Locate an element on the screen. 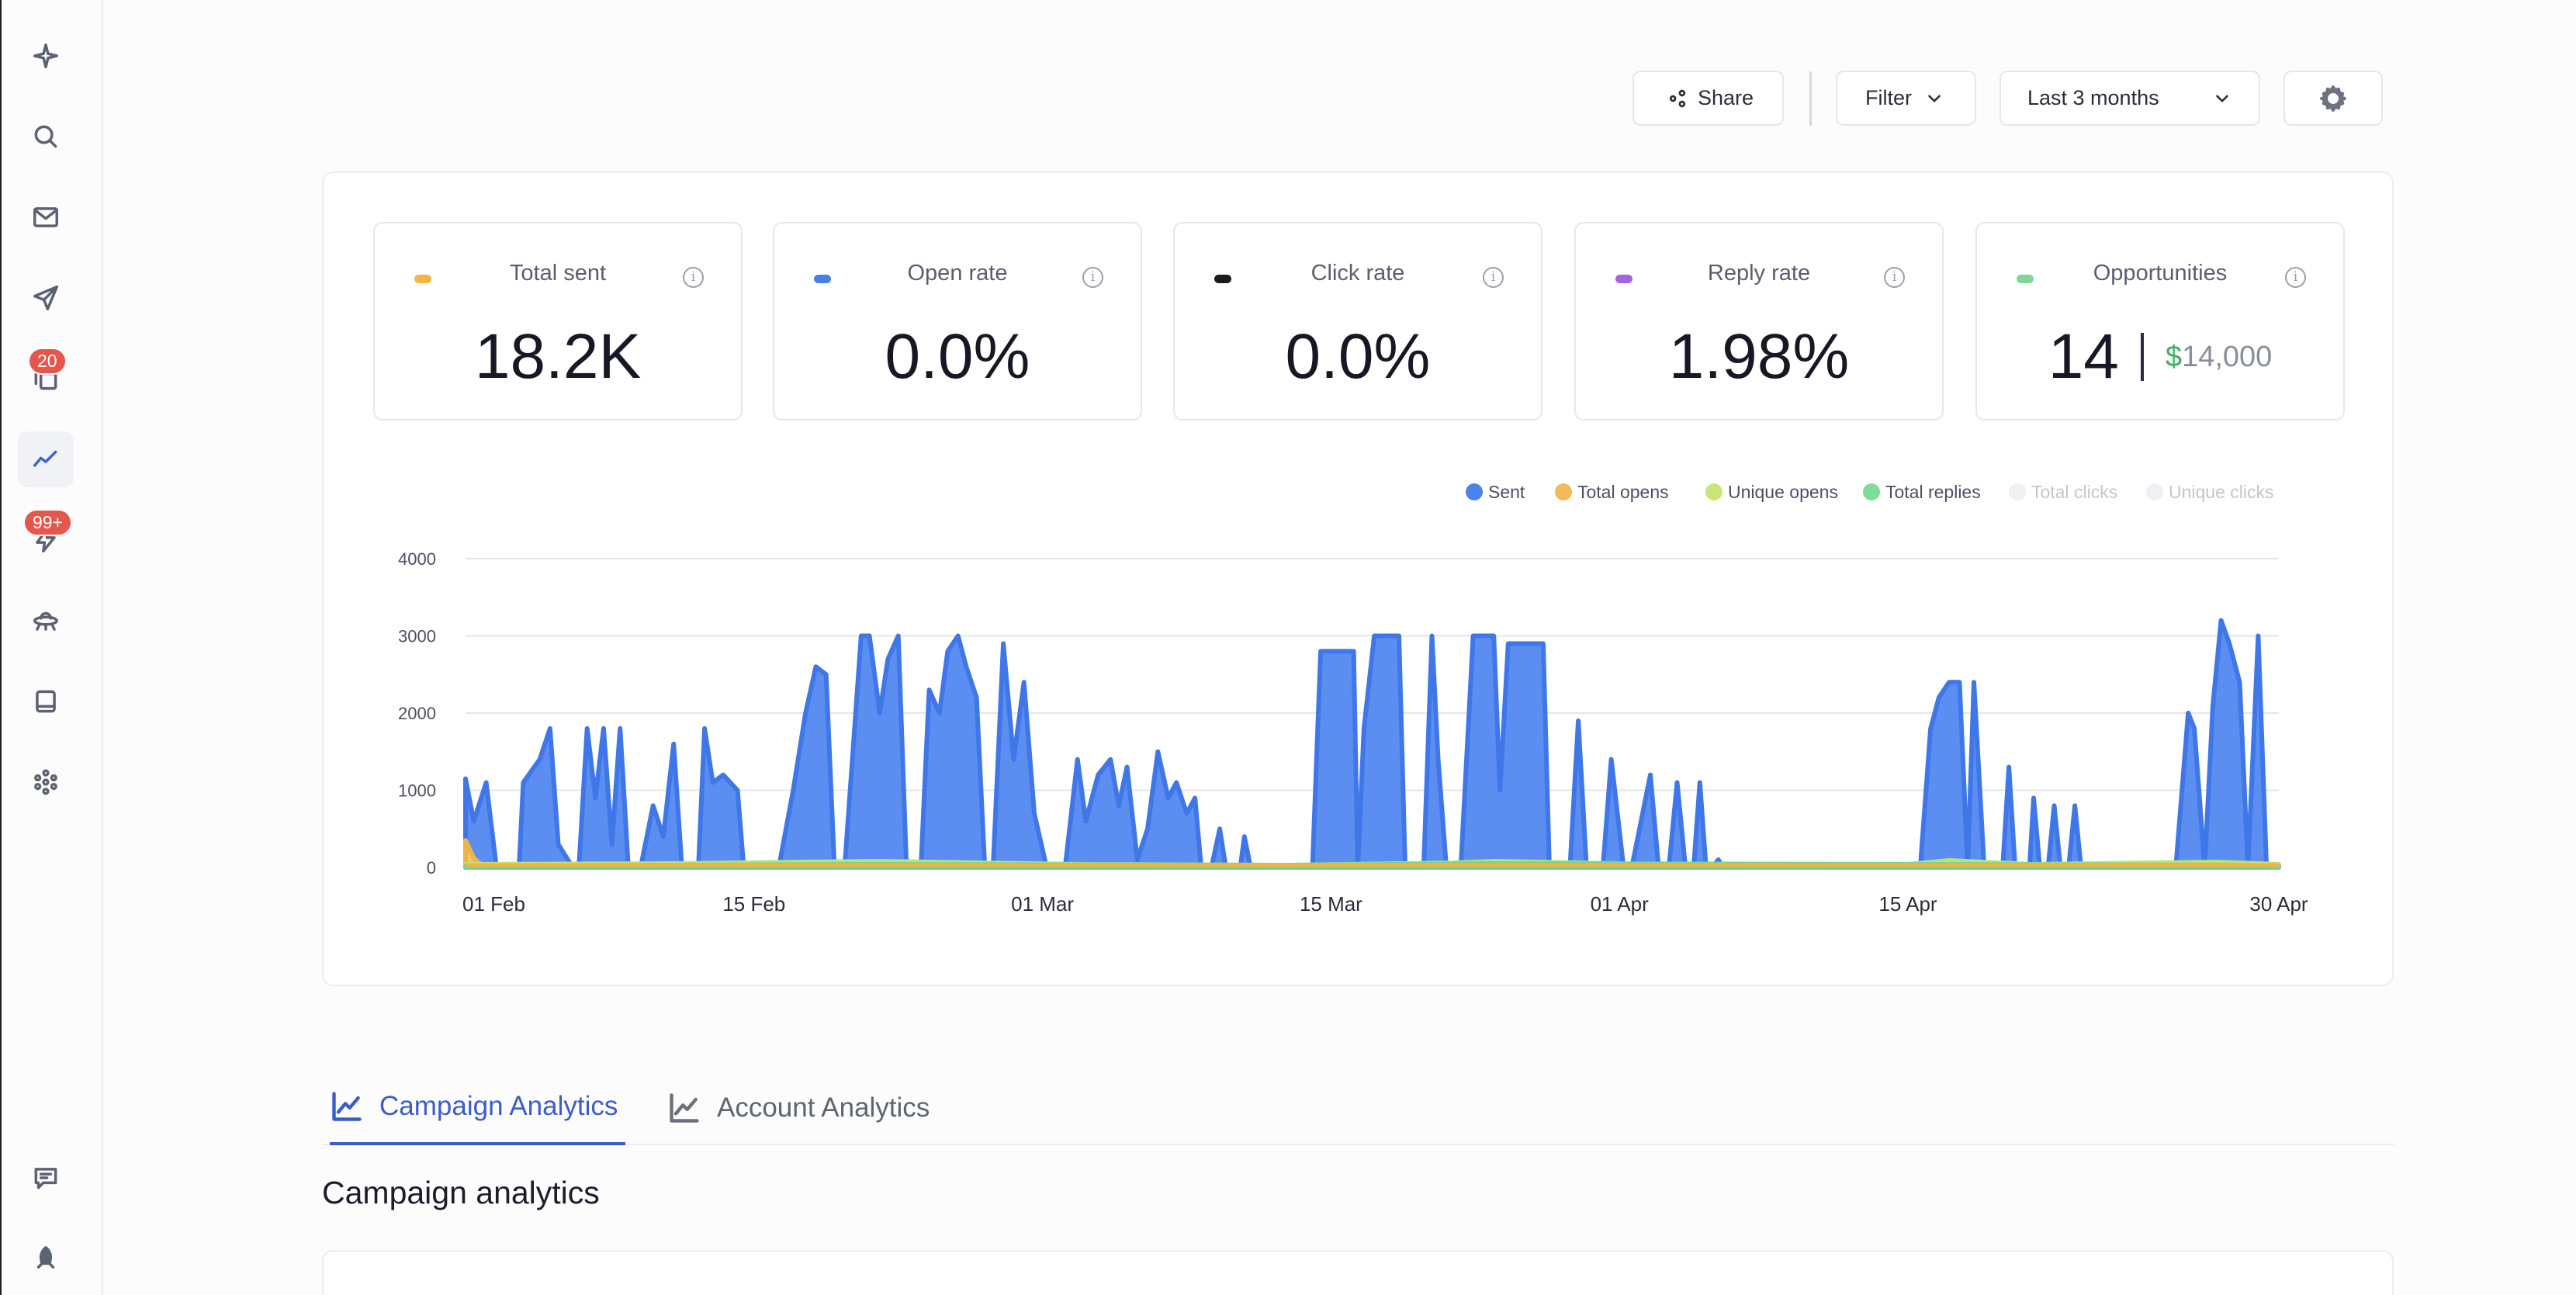  gear-icon is located at coordinates (2333, 98).